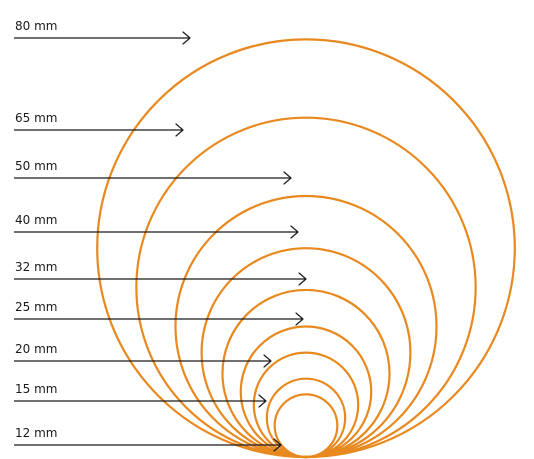 The width and height of the screenshot is (534, 459). Describe the element at coordinates (262, 401) in the screenshot. I see `arrow-head-15mm` at that location.